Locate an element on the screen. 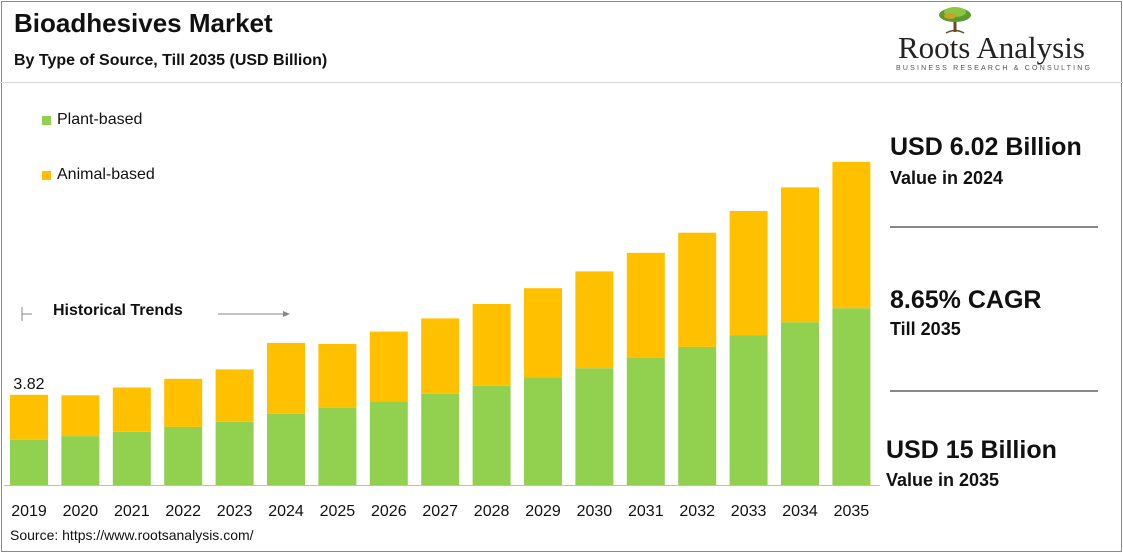  logo-tagline: BUSINESS RESEARCH & CONSULTING is located at coordinates (994, 68).